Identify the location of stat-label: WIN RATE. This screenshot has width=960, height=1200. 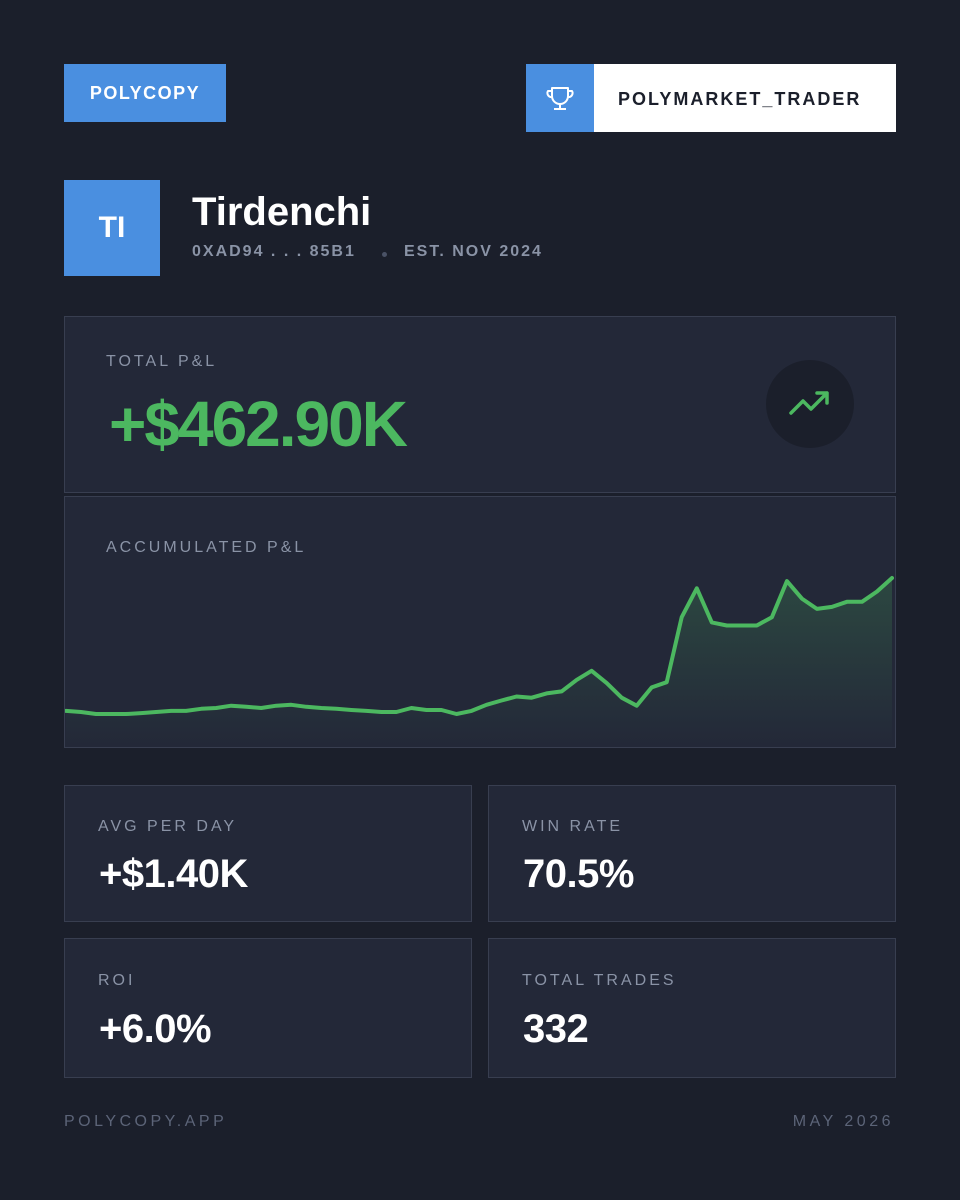
(573, 826).